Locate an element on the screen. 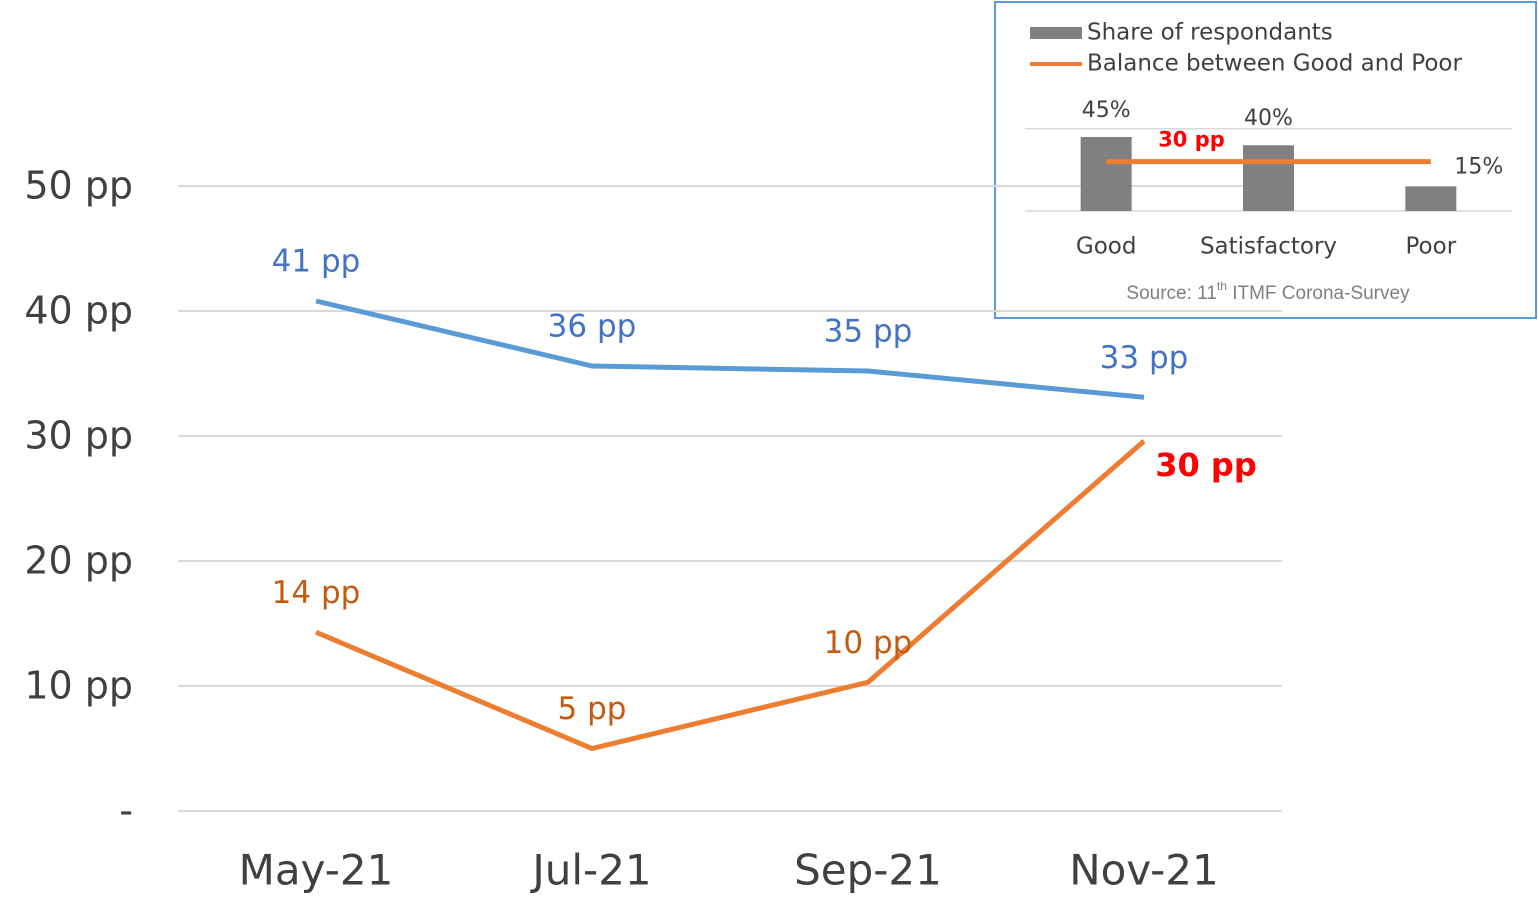 The width and height of the screenshot is (1538, 901). legend-label: Balance between Good and Poor is located at coordinates (1274, 64).